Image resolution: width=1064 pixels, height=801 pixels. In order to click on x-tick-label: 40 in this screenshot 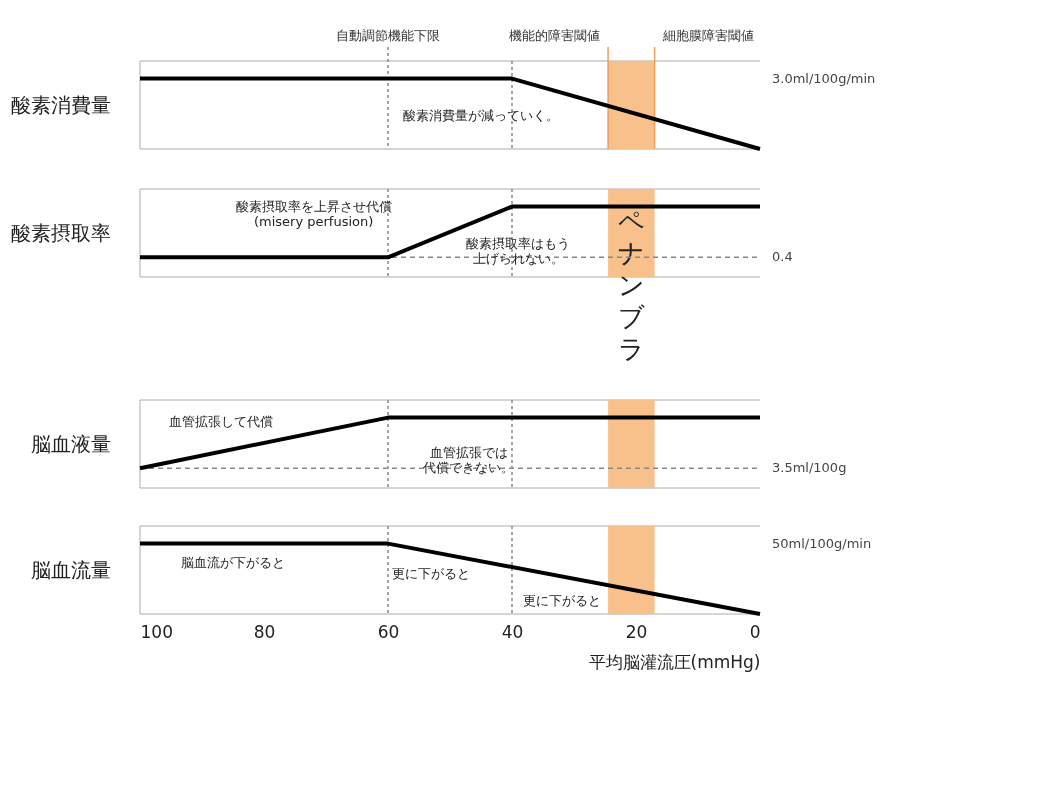, I will do `click(512, 631)`.